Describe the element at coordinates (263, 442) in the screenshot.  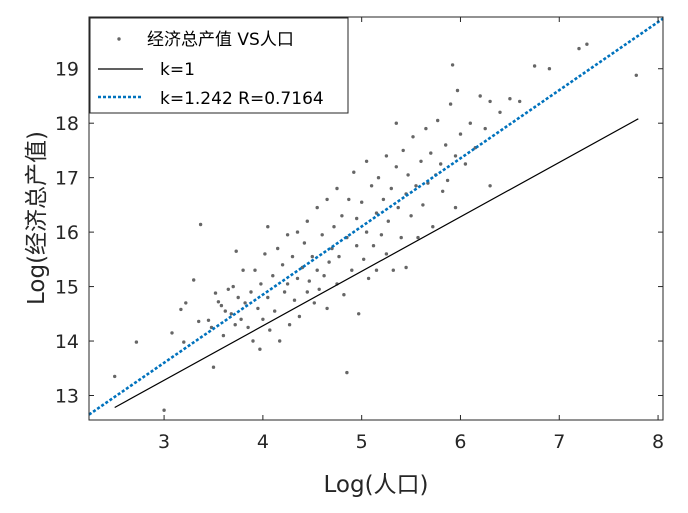
I see `x-tick-label-4: 4` at that location.